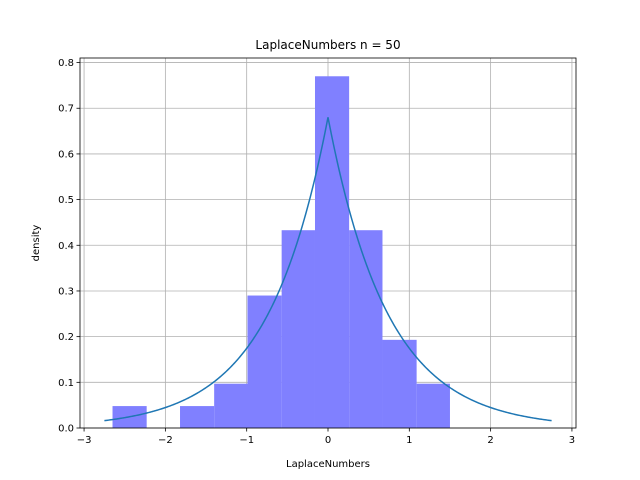  I want to click on x-tick-label: 0, so click(328, 440).